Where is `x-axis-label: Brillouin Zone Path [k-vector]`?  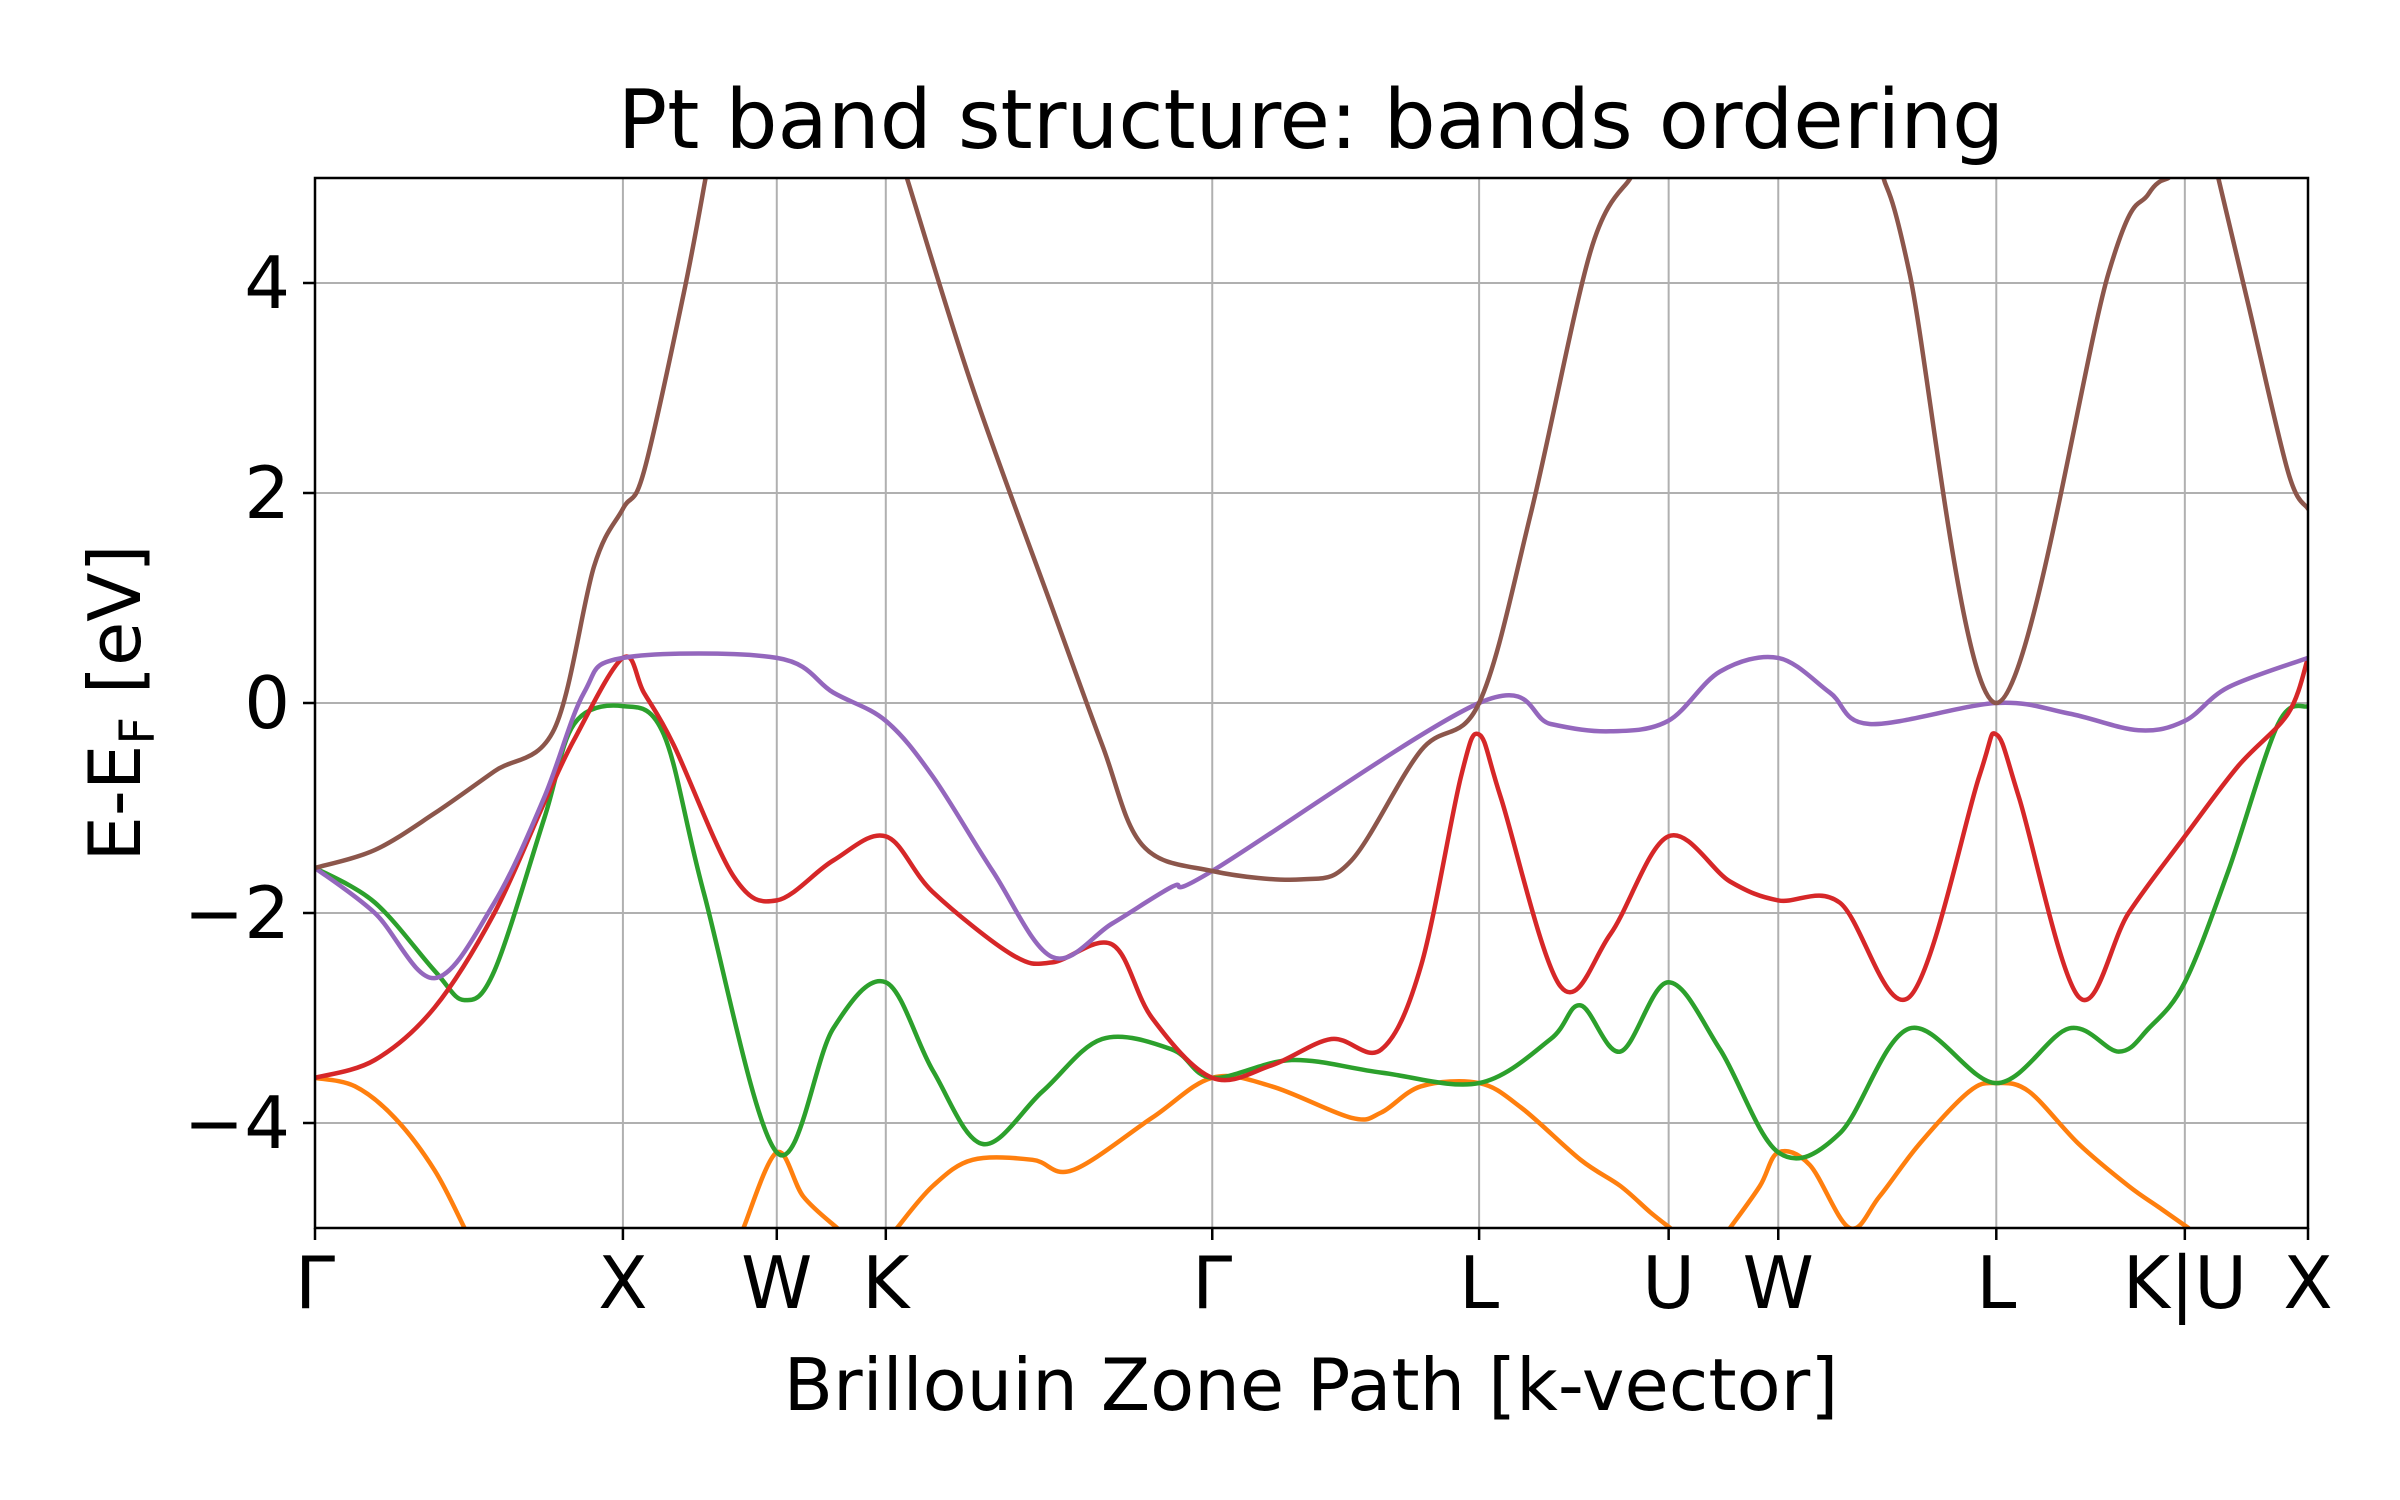
x-axis-label: Brillouin Zone Path [k-vector] is located at coordinates (1311, 1385).